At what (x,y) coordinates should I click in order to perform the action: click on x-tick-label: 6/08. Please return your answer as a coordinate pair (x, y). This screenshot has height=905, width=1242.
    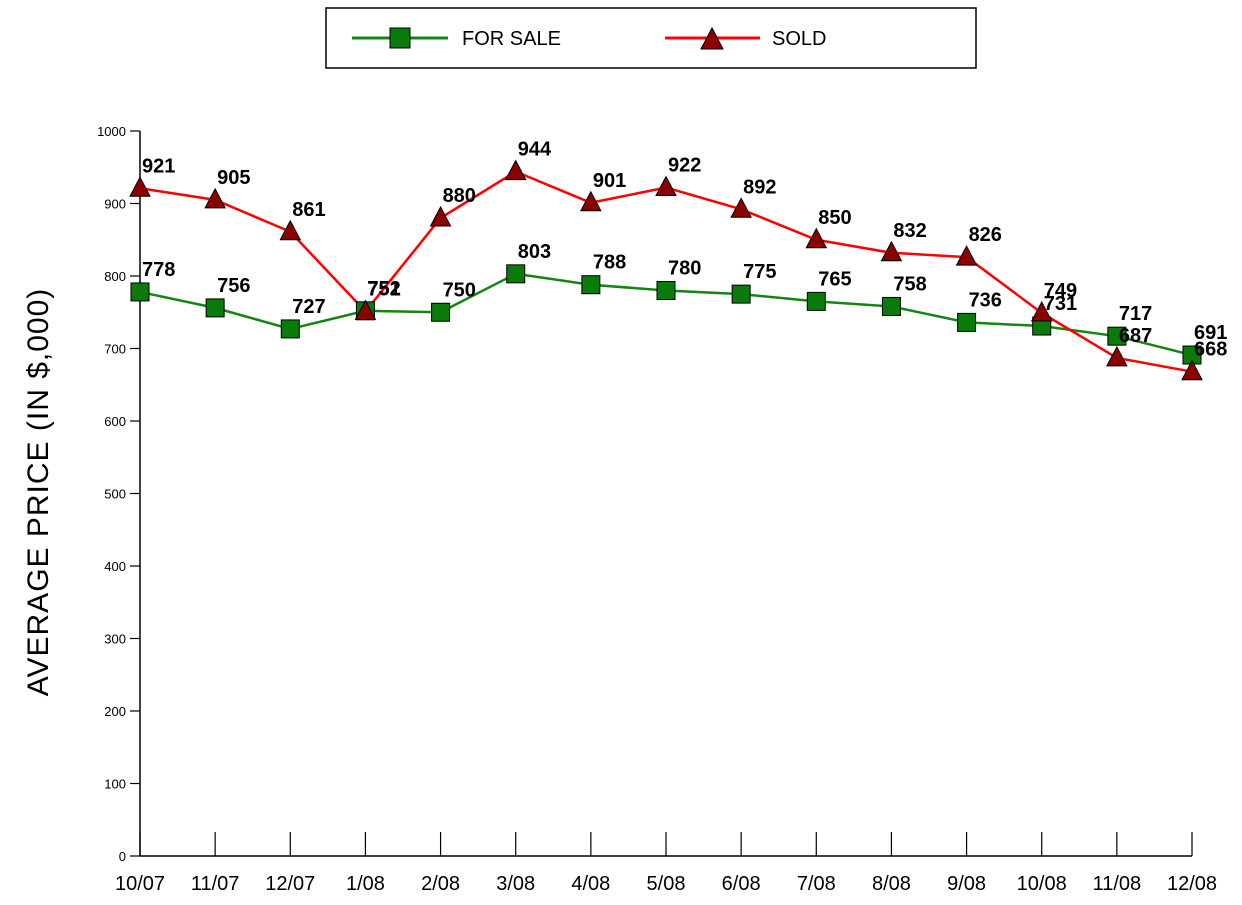
    Looking at the image, I should click on (741, 884).